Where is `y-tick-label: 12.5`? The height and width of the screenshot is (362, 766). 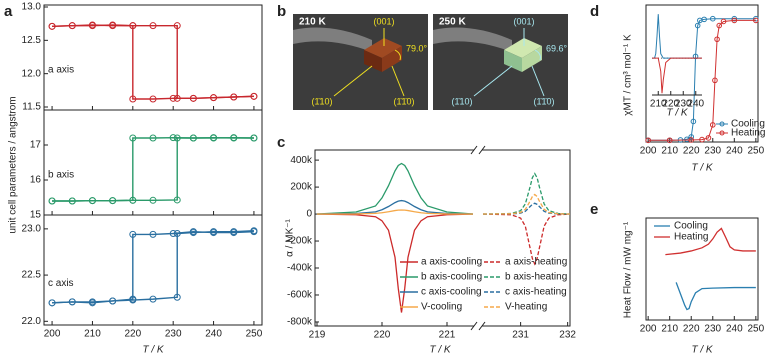 y-tick-label: 12.5 is located at coordinates (32, 40).